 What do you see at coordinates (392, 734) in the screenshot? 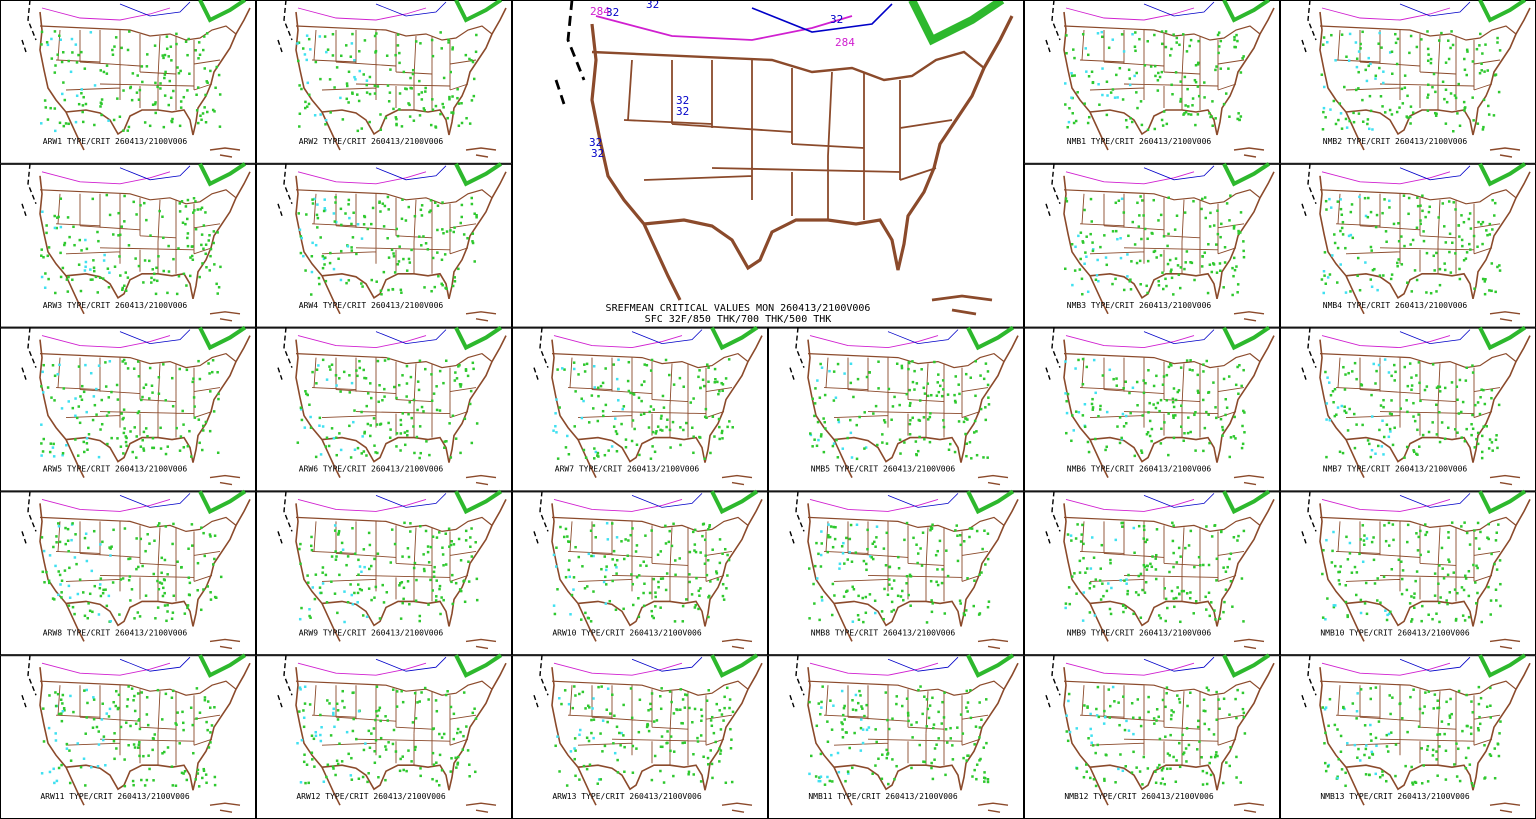
I see `panel: ARW12 TYPE/CRIT 260413/2100V006` at bounding box center [392, 734].